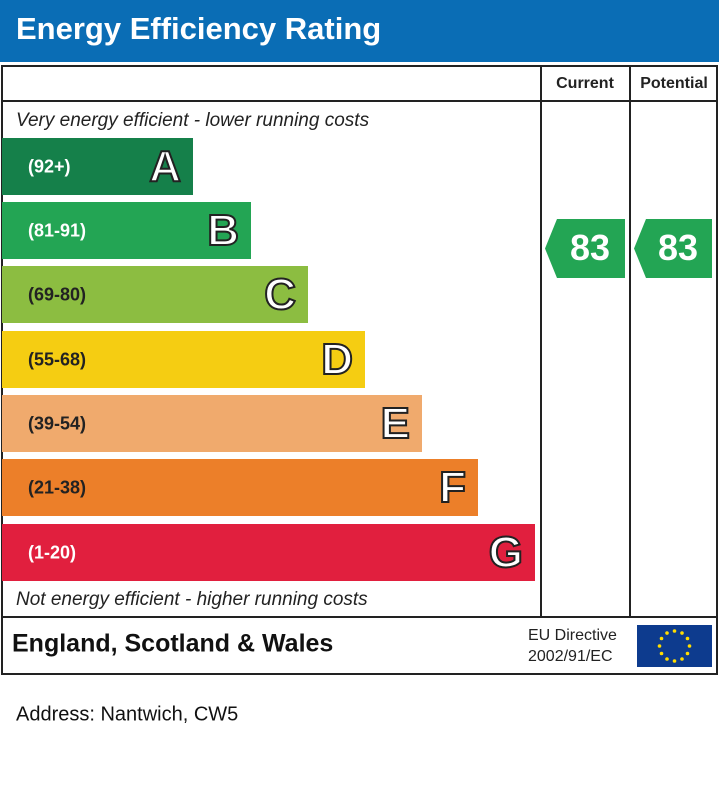 The width and height of the screenshot is (719, 805). What do you see at coordinates (172, 644) in the screenshot?
I see `region: England, Scotland & Wales` at bounding box center [172, 644].